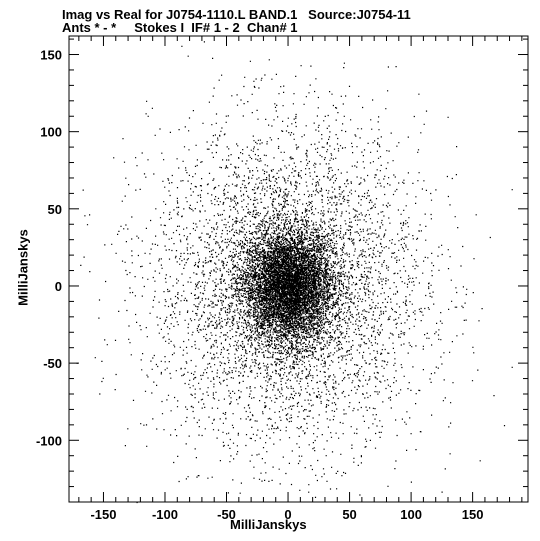 The width and height of the screenshot is (540, 541). Describe the element at coordinates (180, 27) in the screenshot. I see `chart-subtitle: Ants * - * Stokes I IF# 1 - 2 Chan# 1` at that location.